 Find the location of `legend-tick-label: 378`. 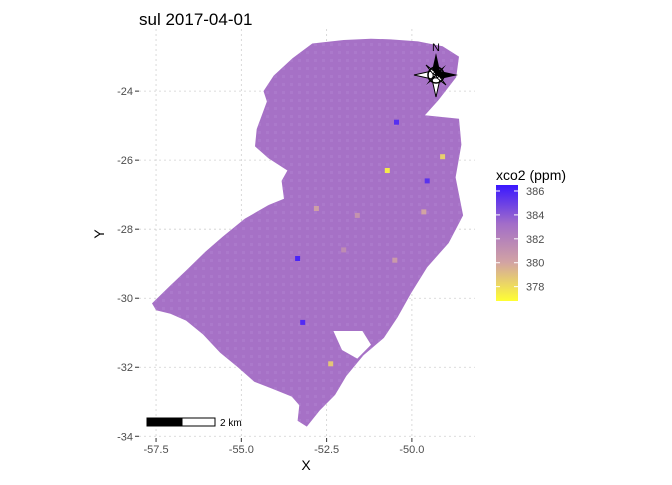

legend-tick-label: 378 is located at coordinates (535, 288).